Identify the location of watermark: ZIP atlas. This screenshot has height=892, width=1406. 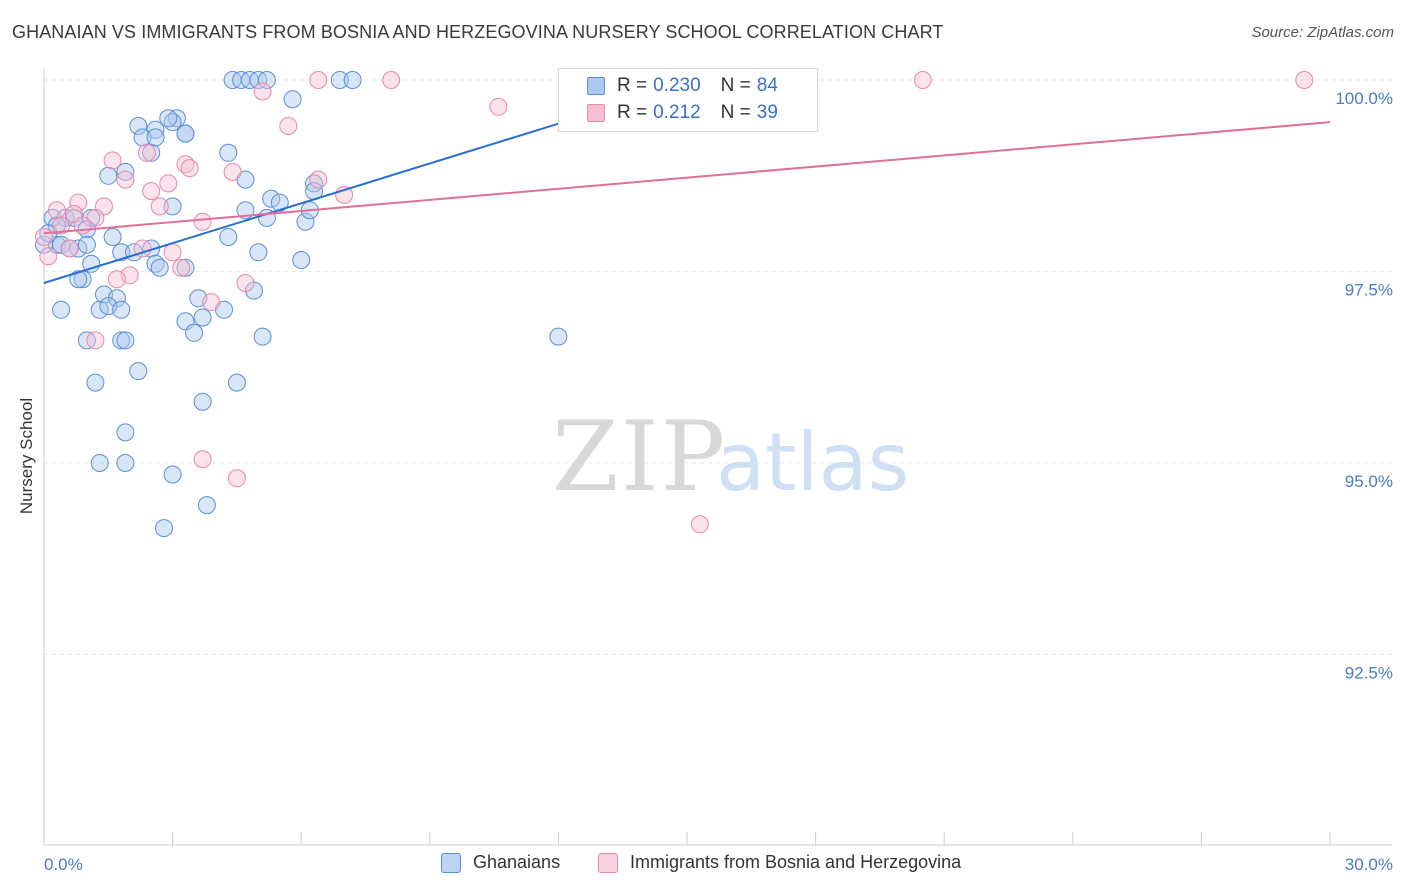
(730, 457).